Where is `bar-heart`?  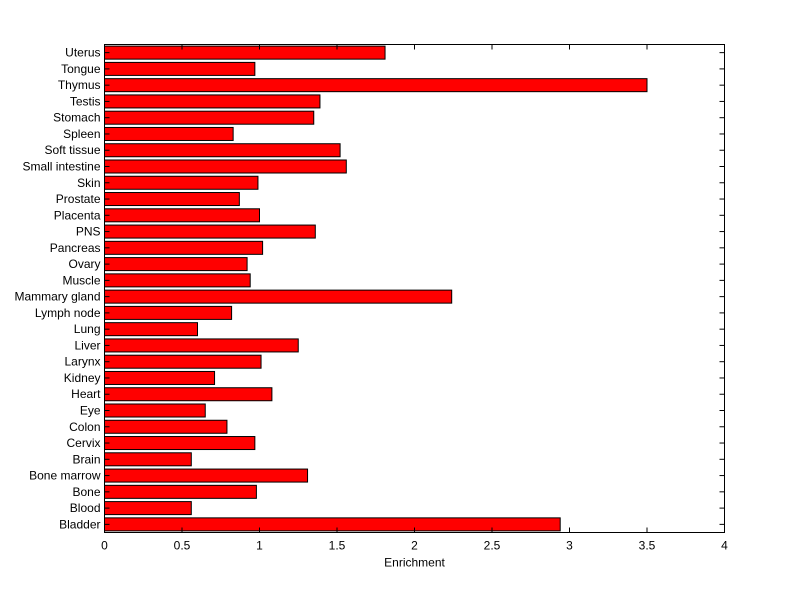
bar-heart is located at coordinates (188, 394).